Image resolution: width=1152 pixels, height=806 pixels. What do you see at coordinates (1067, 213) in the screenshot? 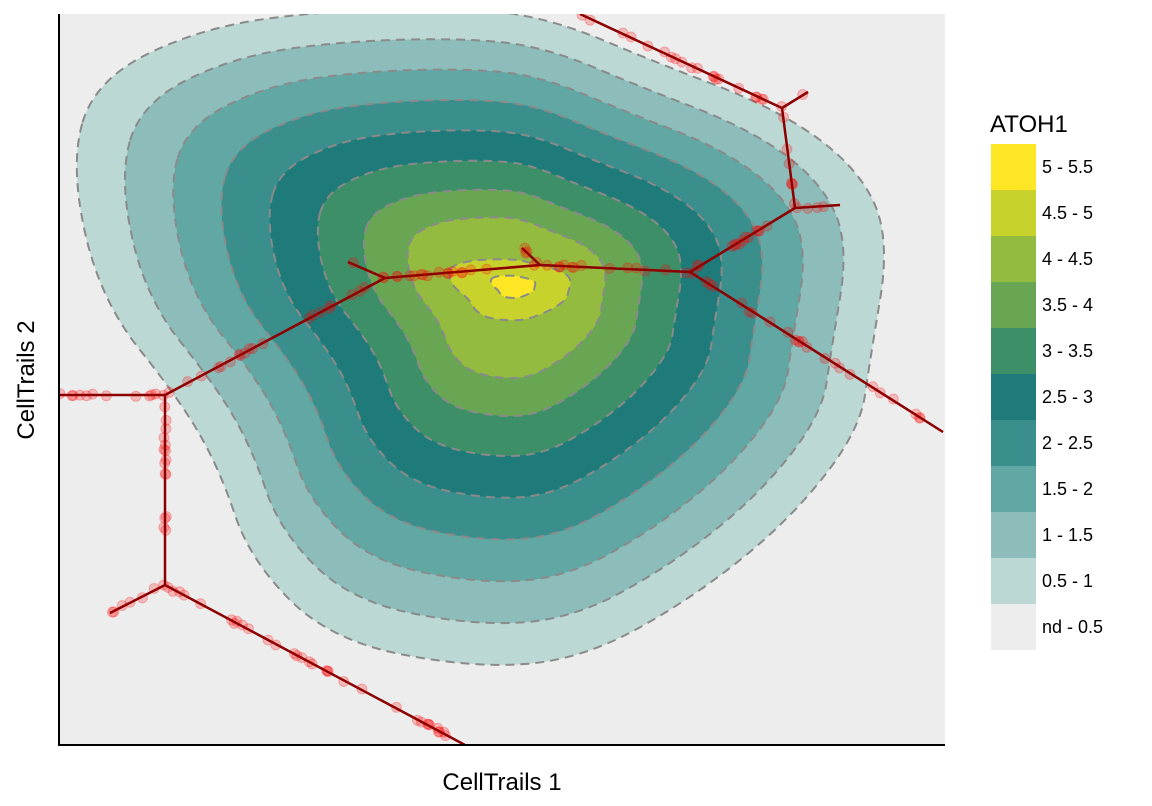
I see `legend-label: 4.5 - 5` at bounding box center [1067, 213].